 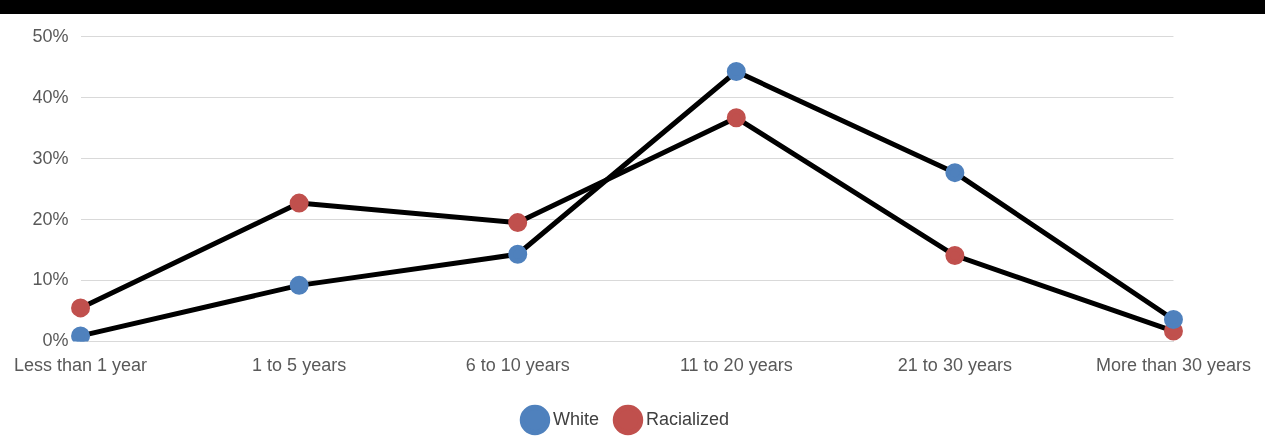 I want to click on x-tick-label: 11 to 20 years, so click(x=736, y=365).